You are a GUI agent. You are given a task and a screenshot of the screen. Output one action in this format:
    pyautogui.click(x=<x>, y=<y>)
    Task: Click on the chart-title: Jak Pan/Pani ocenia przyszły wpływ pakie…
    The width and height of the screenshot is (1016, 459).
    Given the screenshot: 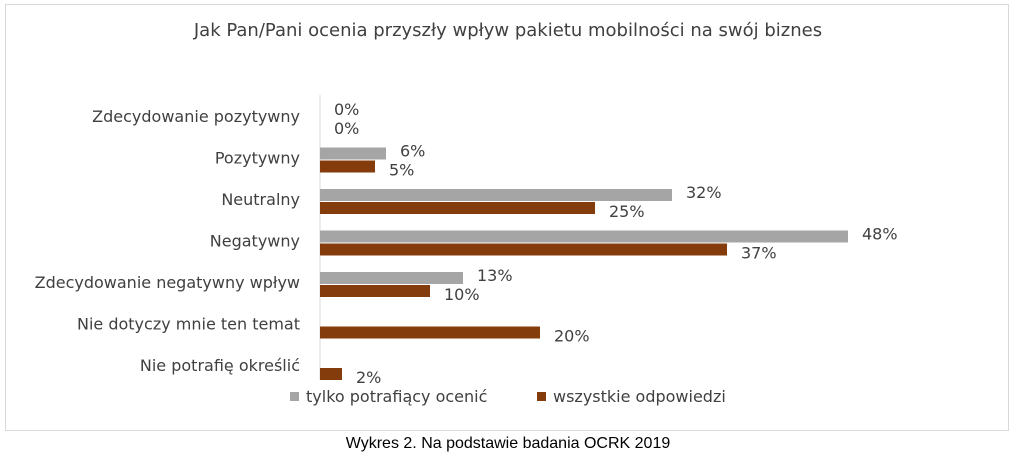 What is the action you would take?
    pyautogui.click(x=508, y=30)
    